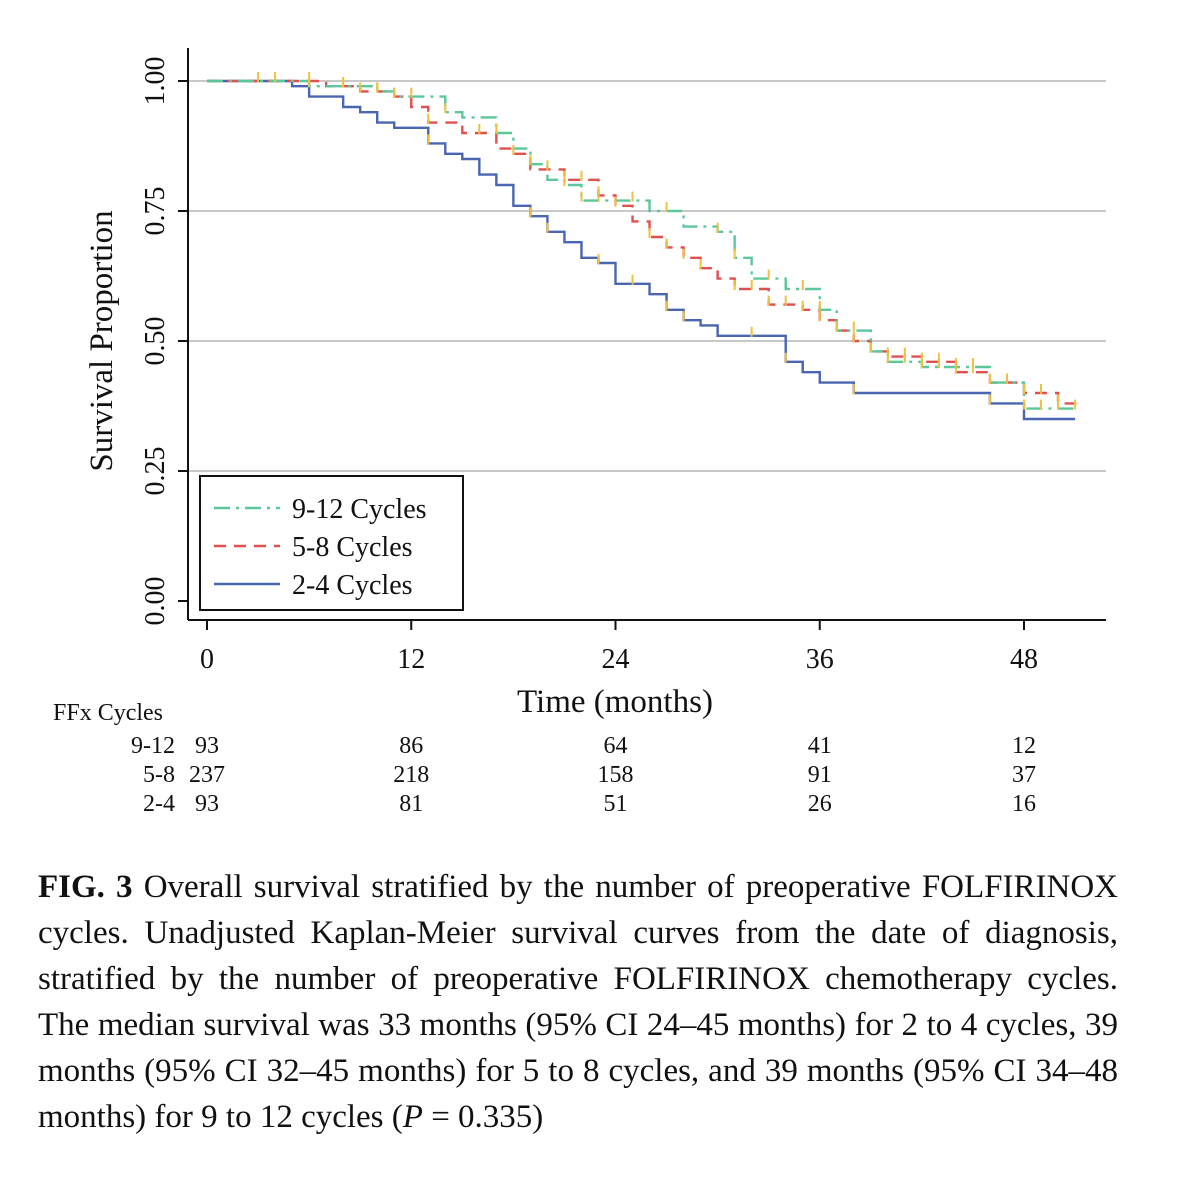 The width and height of the screenshot is (1184, 1200). Describe the element at coordinates (616, 804) in the screenshot. I see `risk-table-count: 51` at that location.